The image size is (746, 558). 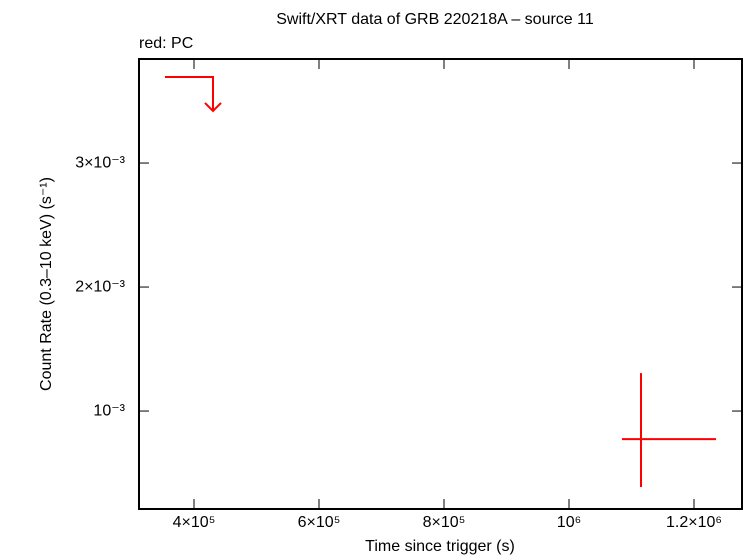 What do you see at coordinates (109, 410) in the screenshot?
I see `y-tick-label: 10⁻³` at bounding box center [109, 410].